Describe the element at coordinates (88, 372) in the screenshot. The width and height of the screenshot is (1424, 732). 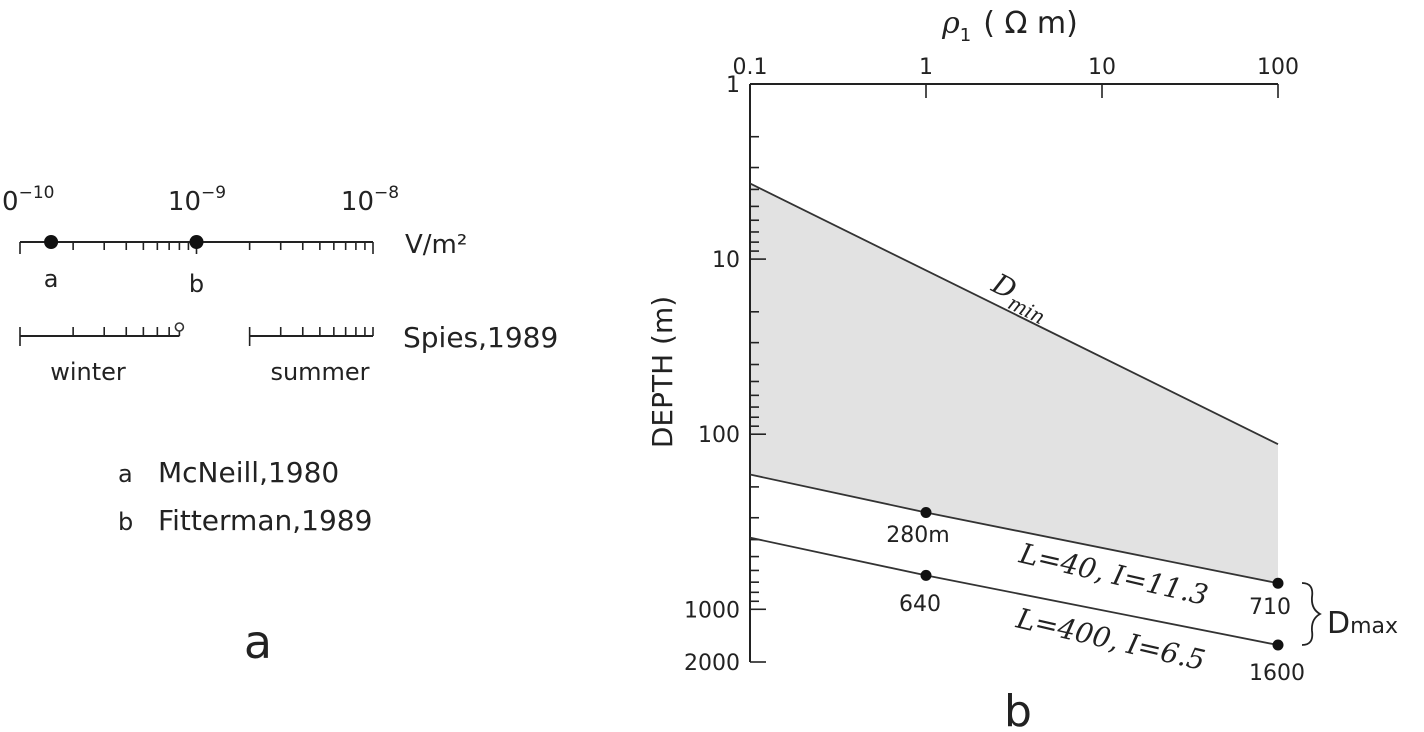
I see `spies-winter-label: winter` at that location.